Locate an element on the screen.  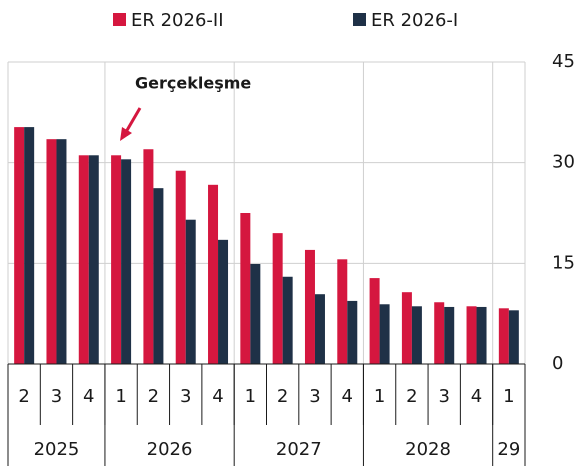
y-tick-label: 30 is located at coordinates (563, 162).